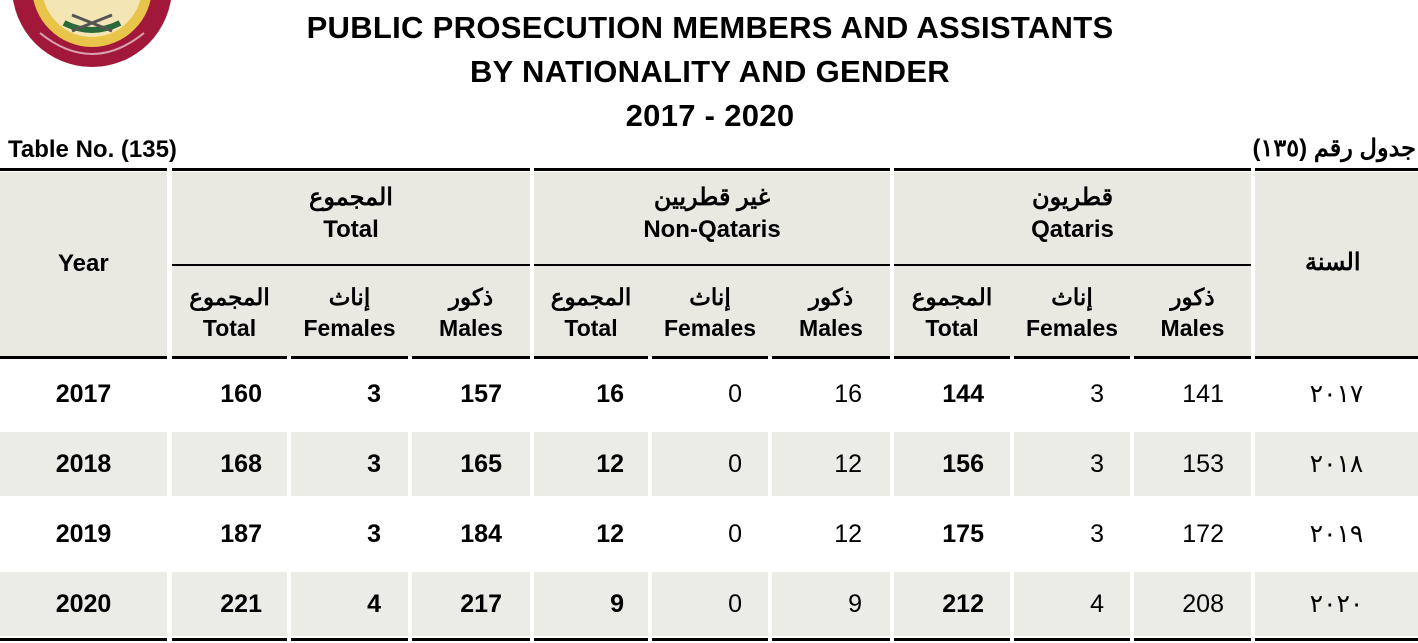  What do you see at coordinates (710, 313) in the screenshot?
I see `subheader-nq-females: إناث Females` at bounding box center [710, 313].